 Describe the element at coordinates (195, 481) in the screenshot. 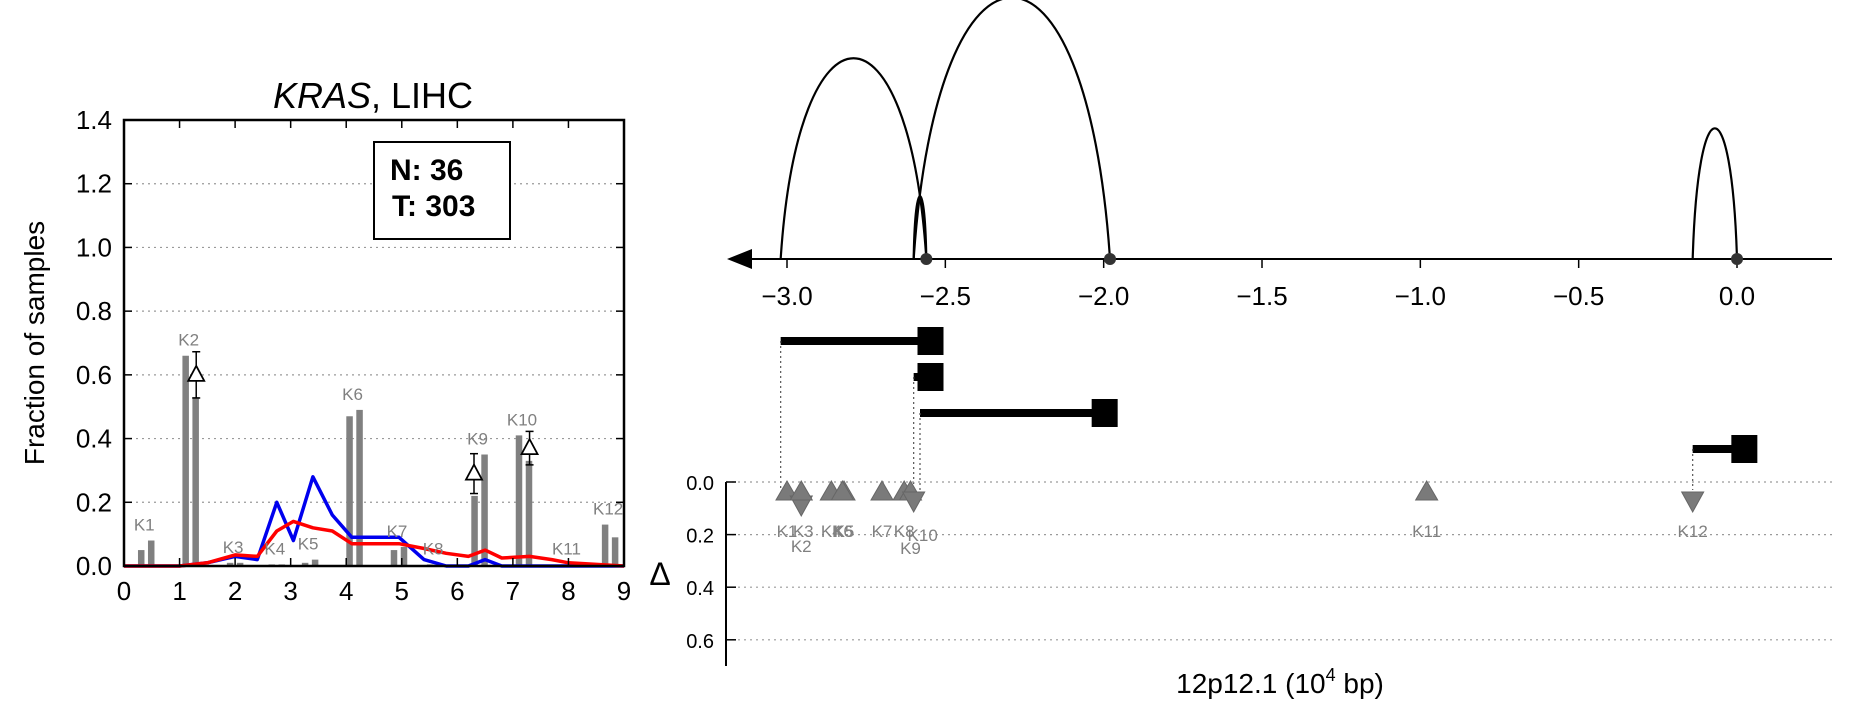

I see `bar-k2-s2` at that location.